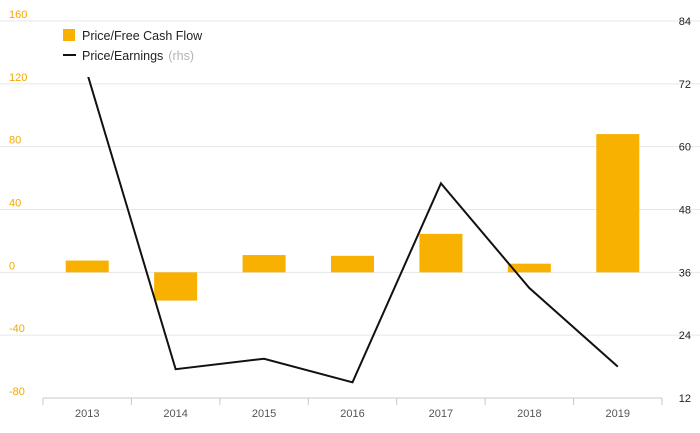 The image size is (700, 433). What do you see at coordinates (15, 204) in the screenshot?
I see `y-left-tick-label: 40` at bounding box center [15, 204].